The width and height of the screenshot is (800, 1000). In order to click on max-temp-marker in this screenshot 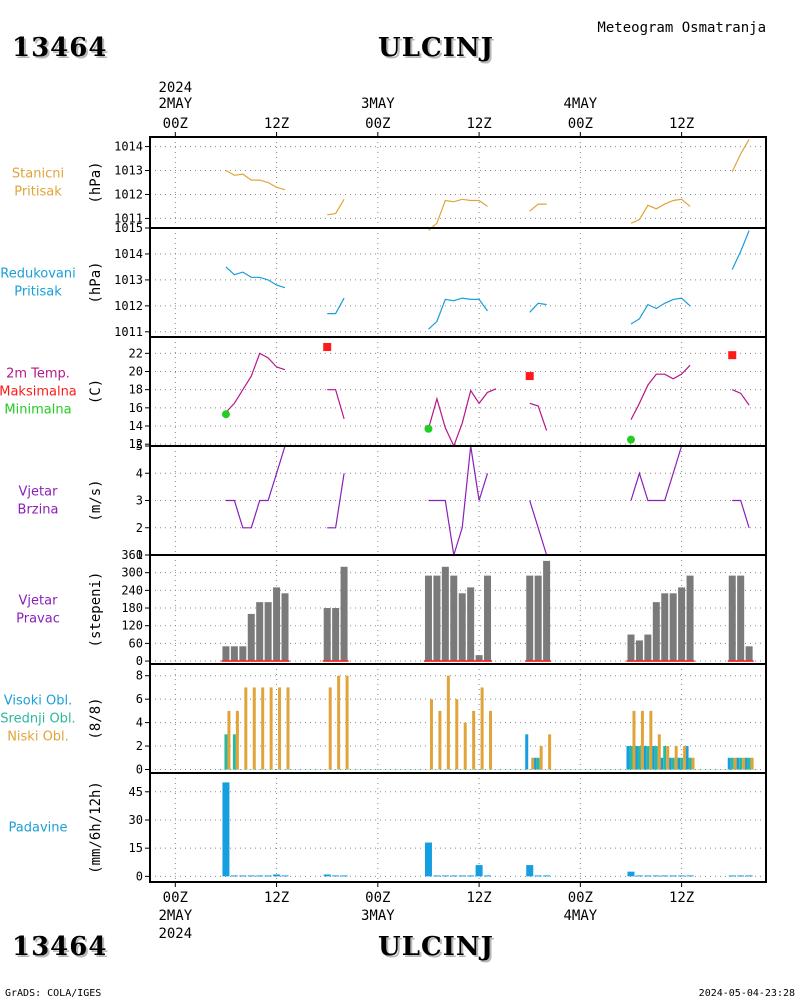, I will do `click(529, 376)`.